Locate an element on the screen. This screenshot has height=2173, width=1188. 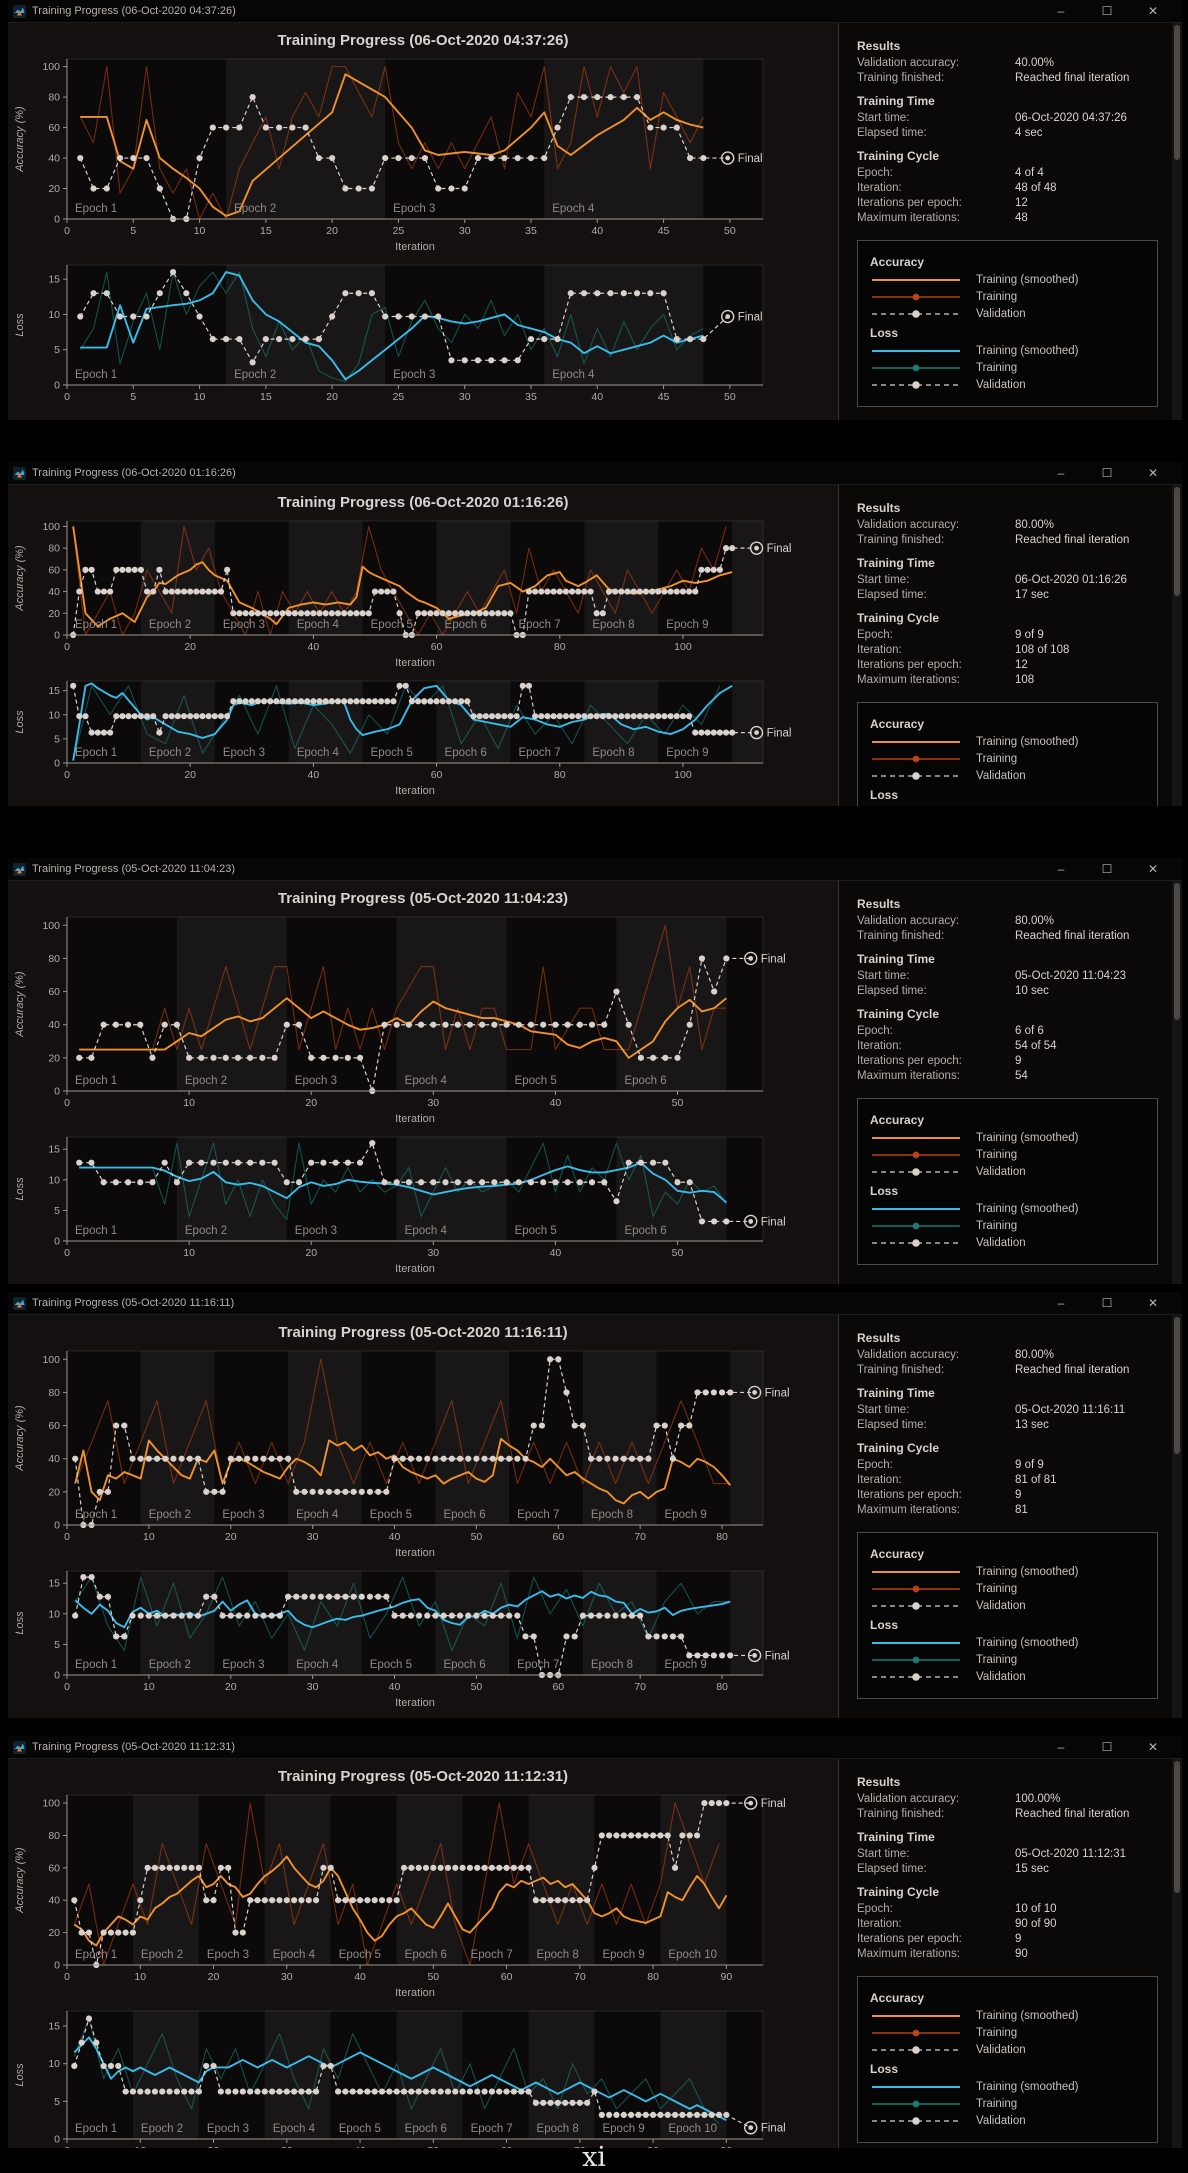
results-section-title: Results is located at coordinates (879, 46).